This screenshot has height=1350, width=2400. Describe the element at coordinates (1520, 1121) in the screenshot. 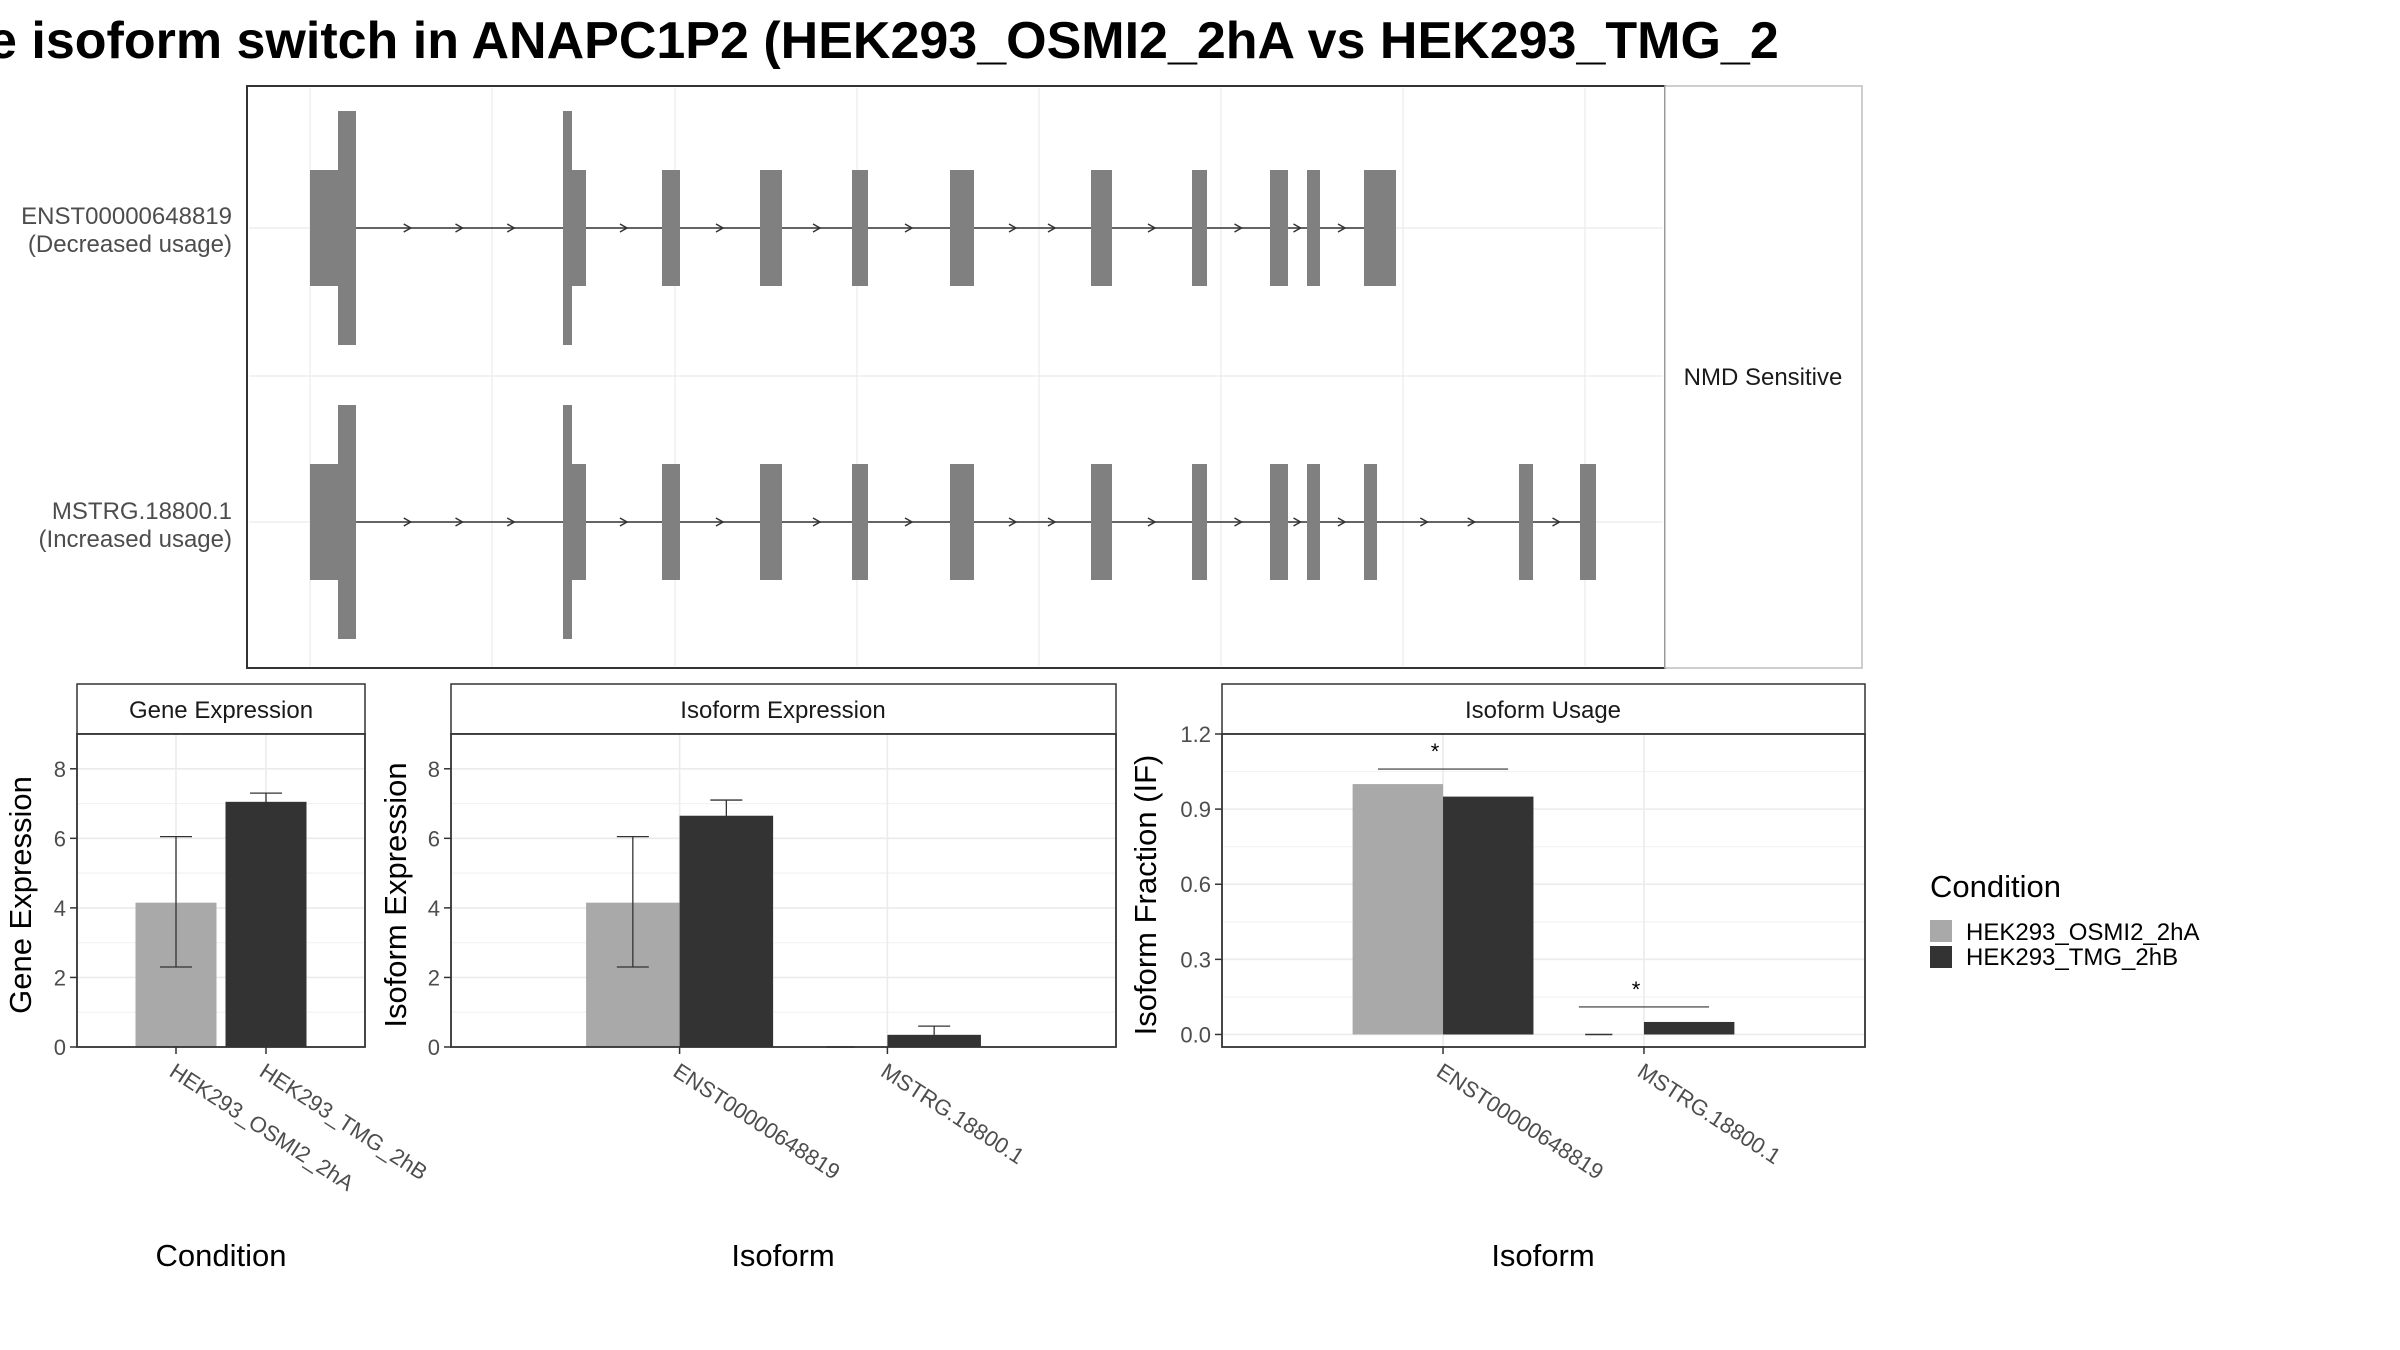

I see `usage-xtick-label: ENST00000648819` at that location.